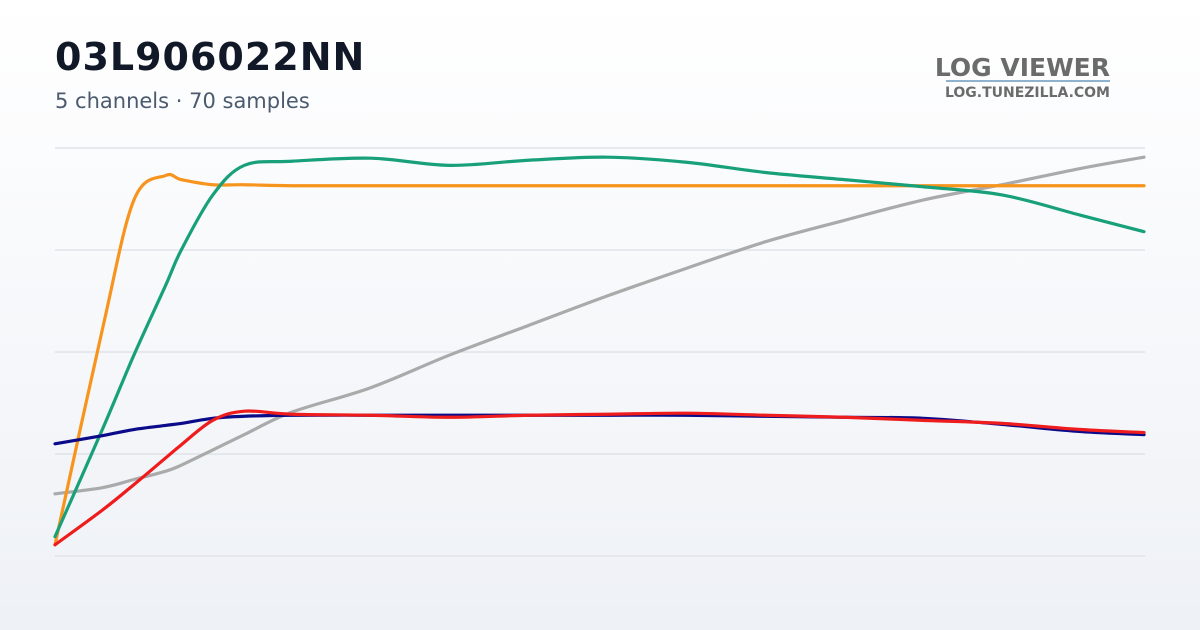 Image resolution: width=1200 pixels, height=630 pixels. I want to click on brand-url: LOG.TUNEZILLA.COM, so click(1027, 93).